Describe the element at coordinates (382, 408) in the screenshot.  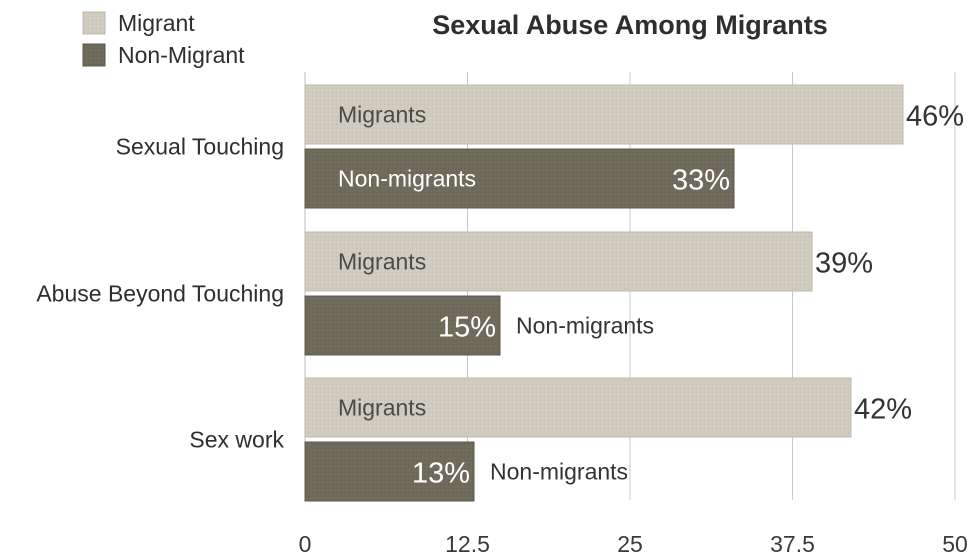
I see `bar-label-migrant-2: Migrants` at that location.